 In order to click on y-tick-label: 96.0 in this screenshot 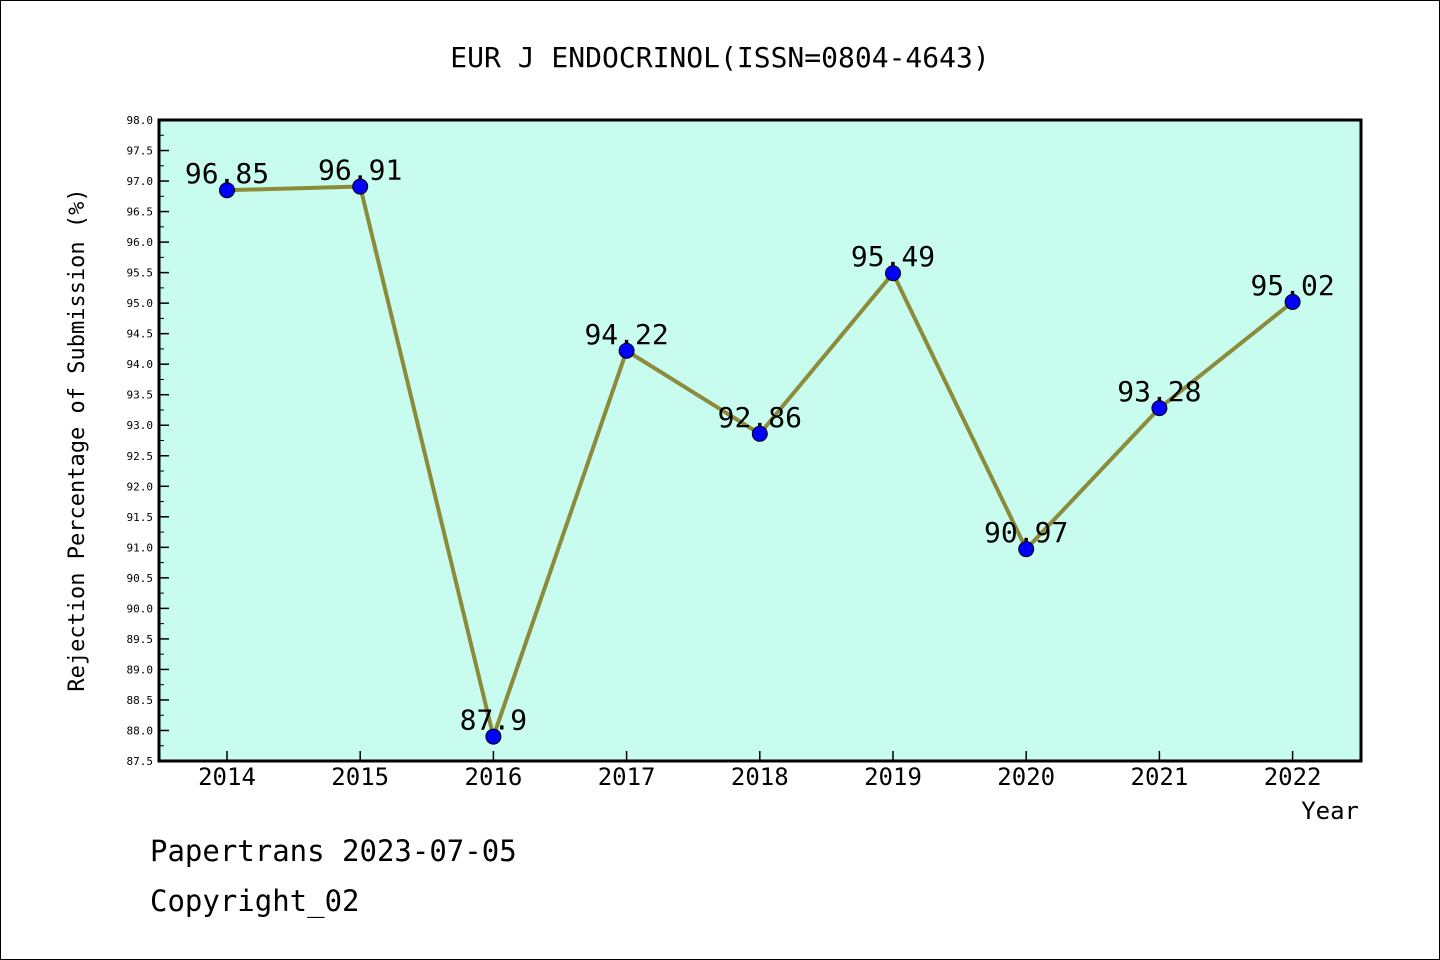, I will do `click(140, 242)`.